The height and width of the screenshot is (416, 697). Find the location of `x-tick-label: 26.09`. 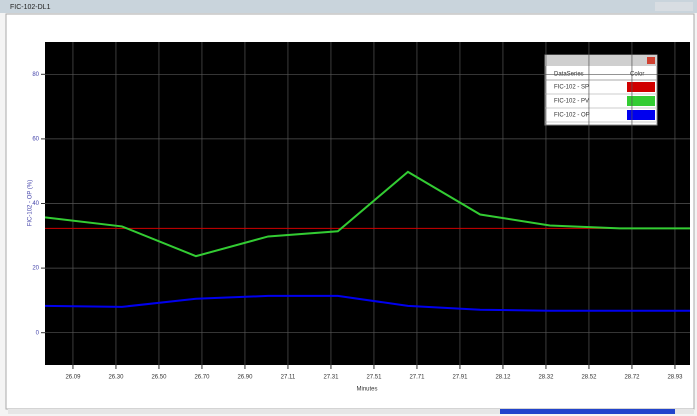

x-tick-label: 26.09 is located at coordinates (73, 378).